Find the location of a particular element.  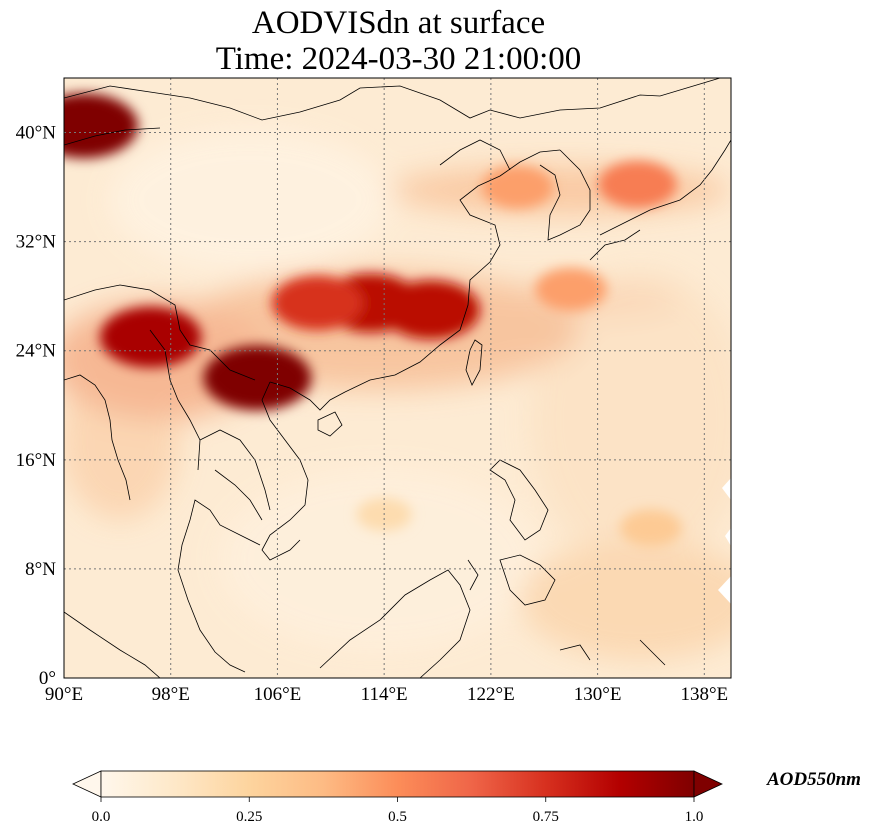

longitude-tick-label: 130°E is located at coordinates (598, 694).